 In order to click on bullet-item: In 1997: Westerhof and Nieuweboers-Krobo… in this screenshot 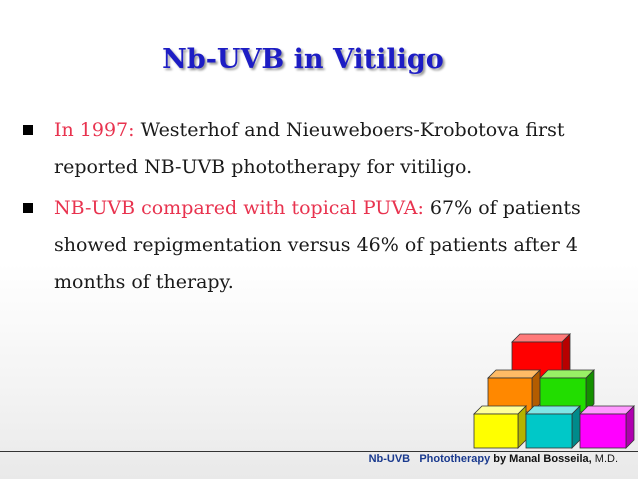, I will do `click(318, 149)`.